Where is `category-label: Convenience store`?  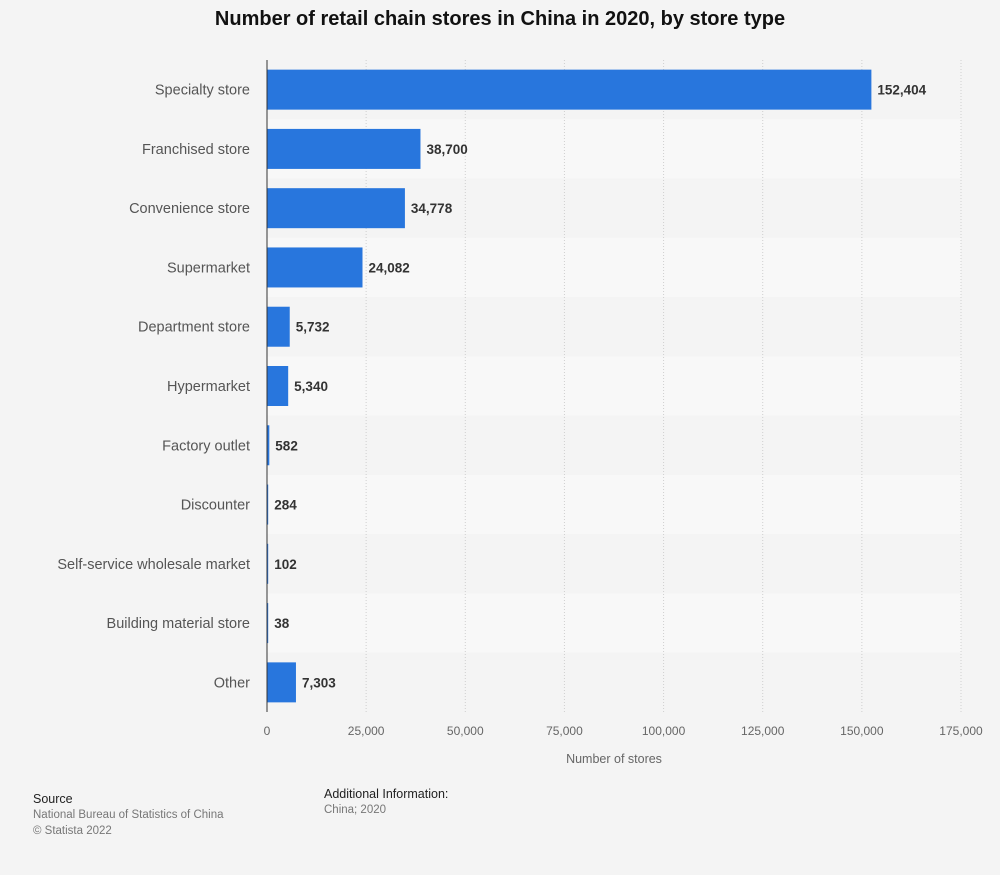
category-label: Convenience store is located at coordinates (189, 209).